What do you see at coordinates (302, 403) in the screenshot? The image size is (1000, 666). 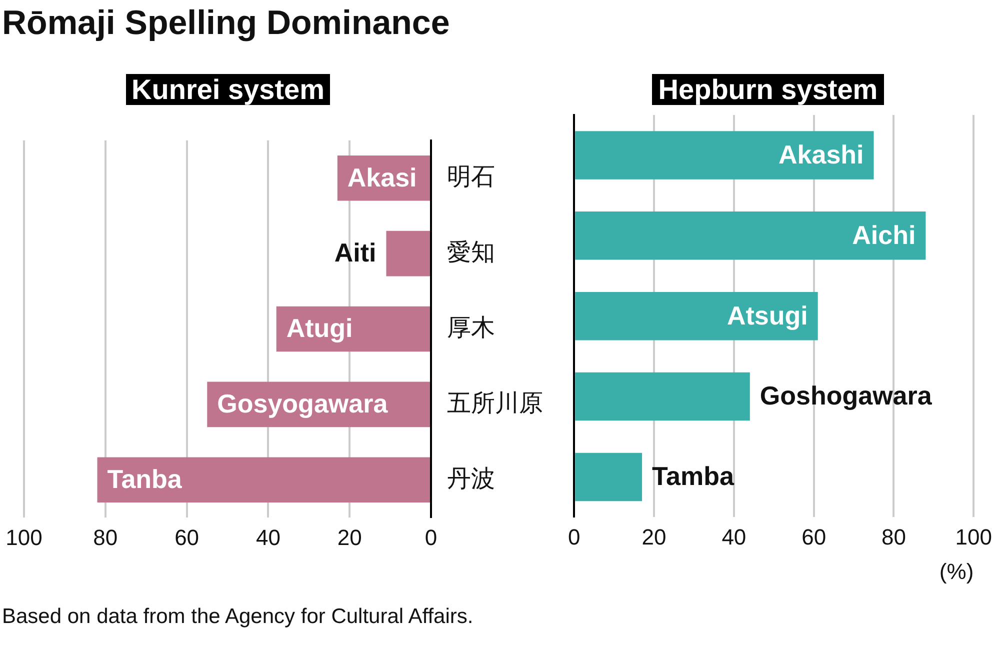 I see `annotation: Gosyogawara` at bounding box center [302, 403].